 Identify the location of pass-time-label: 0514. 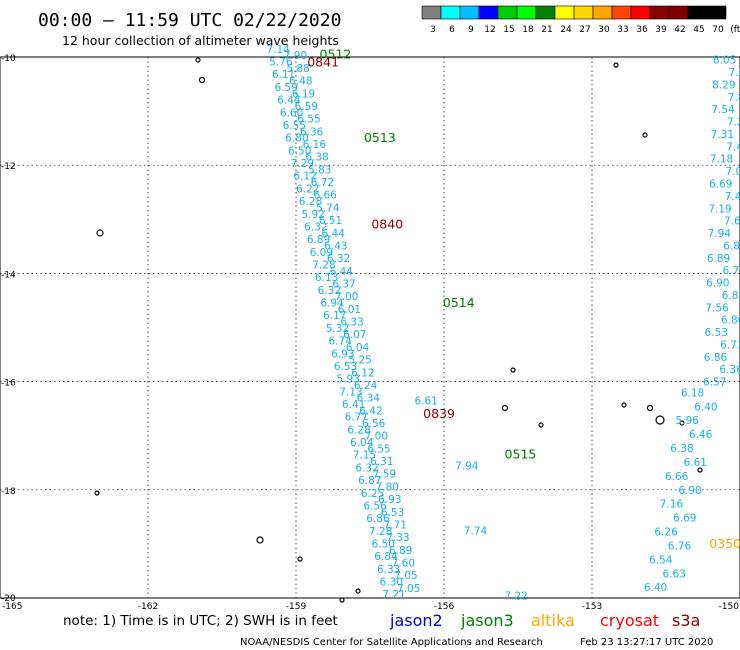
(459, 302).